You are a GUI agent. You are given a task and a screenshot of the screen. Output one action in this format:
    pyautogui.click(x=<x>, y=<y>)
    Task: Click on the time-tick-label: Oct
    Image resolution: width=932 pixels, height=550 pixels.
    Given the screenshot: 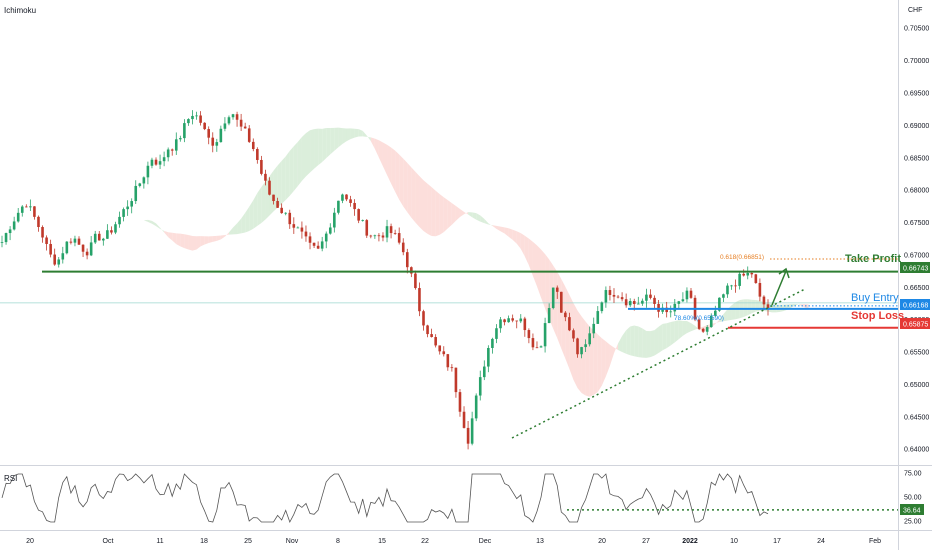 What is the action you would take?
    pyautogui.click(x=108, y=541)
    